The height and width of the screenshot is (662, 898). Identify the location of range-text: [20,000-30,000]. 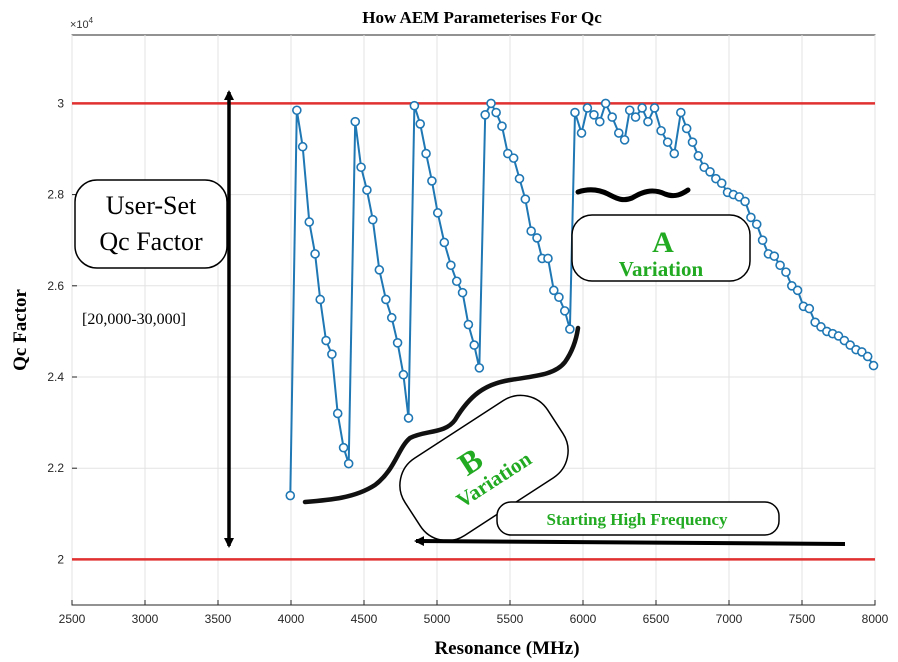
(134, 319).